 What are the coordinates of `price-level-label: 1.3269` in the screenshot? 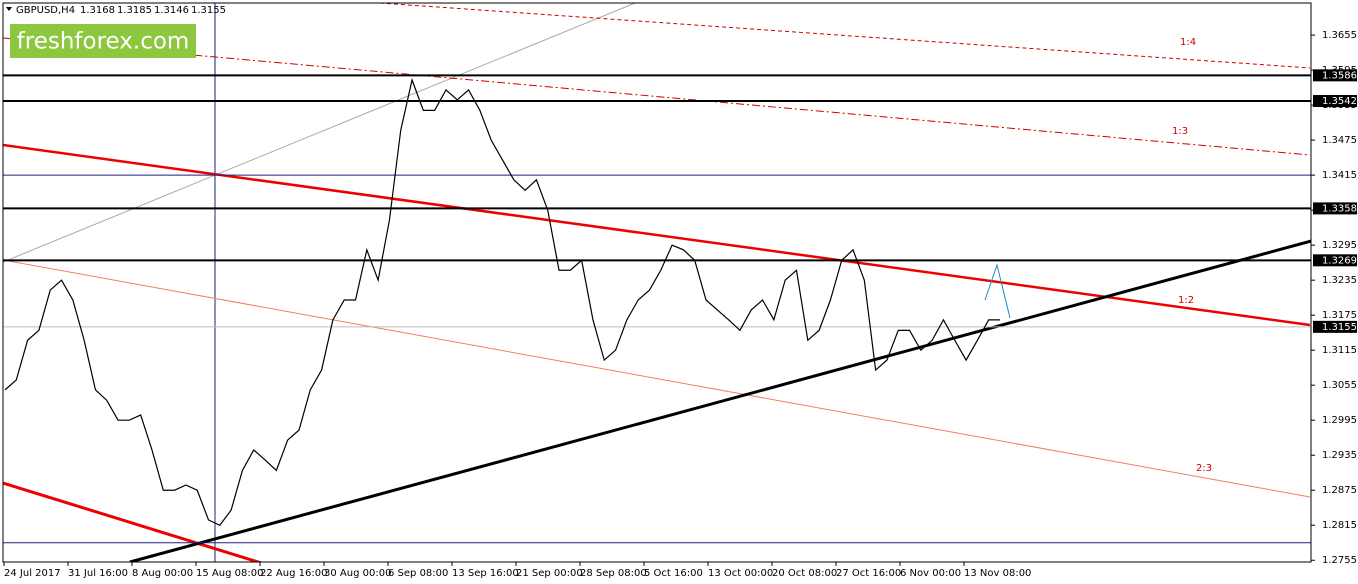 It's located at (1339, 260).